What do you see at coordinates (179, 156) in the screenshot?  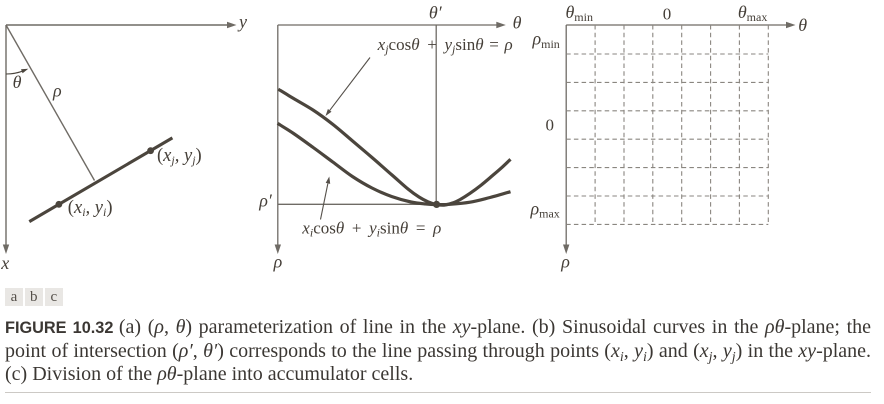 I see `svg-text: (xj, yj)` at bounding box center [179, 156].